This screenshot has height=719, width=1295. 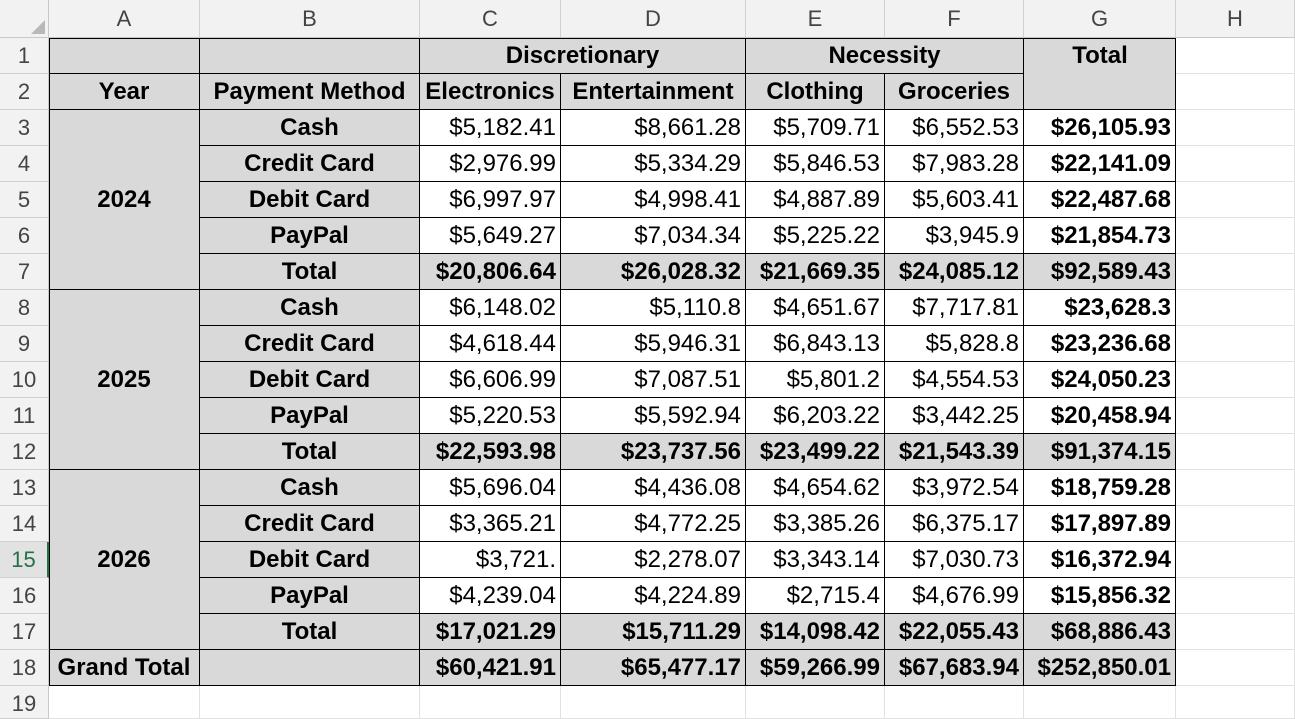 I want to click on row-header-18: 18, so click(x=24, y=668).